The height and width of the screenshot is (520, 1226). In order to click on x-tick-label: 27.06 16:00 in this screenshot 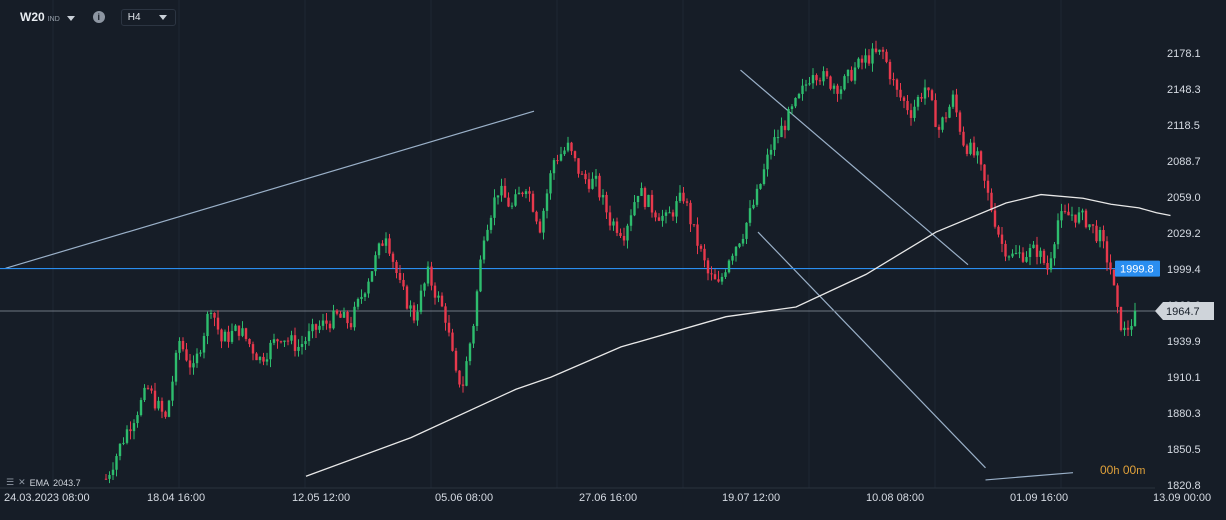, I will do `click(608, 498)`.